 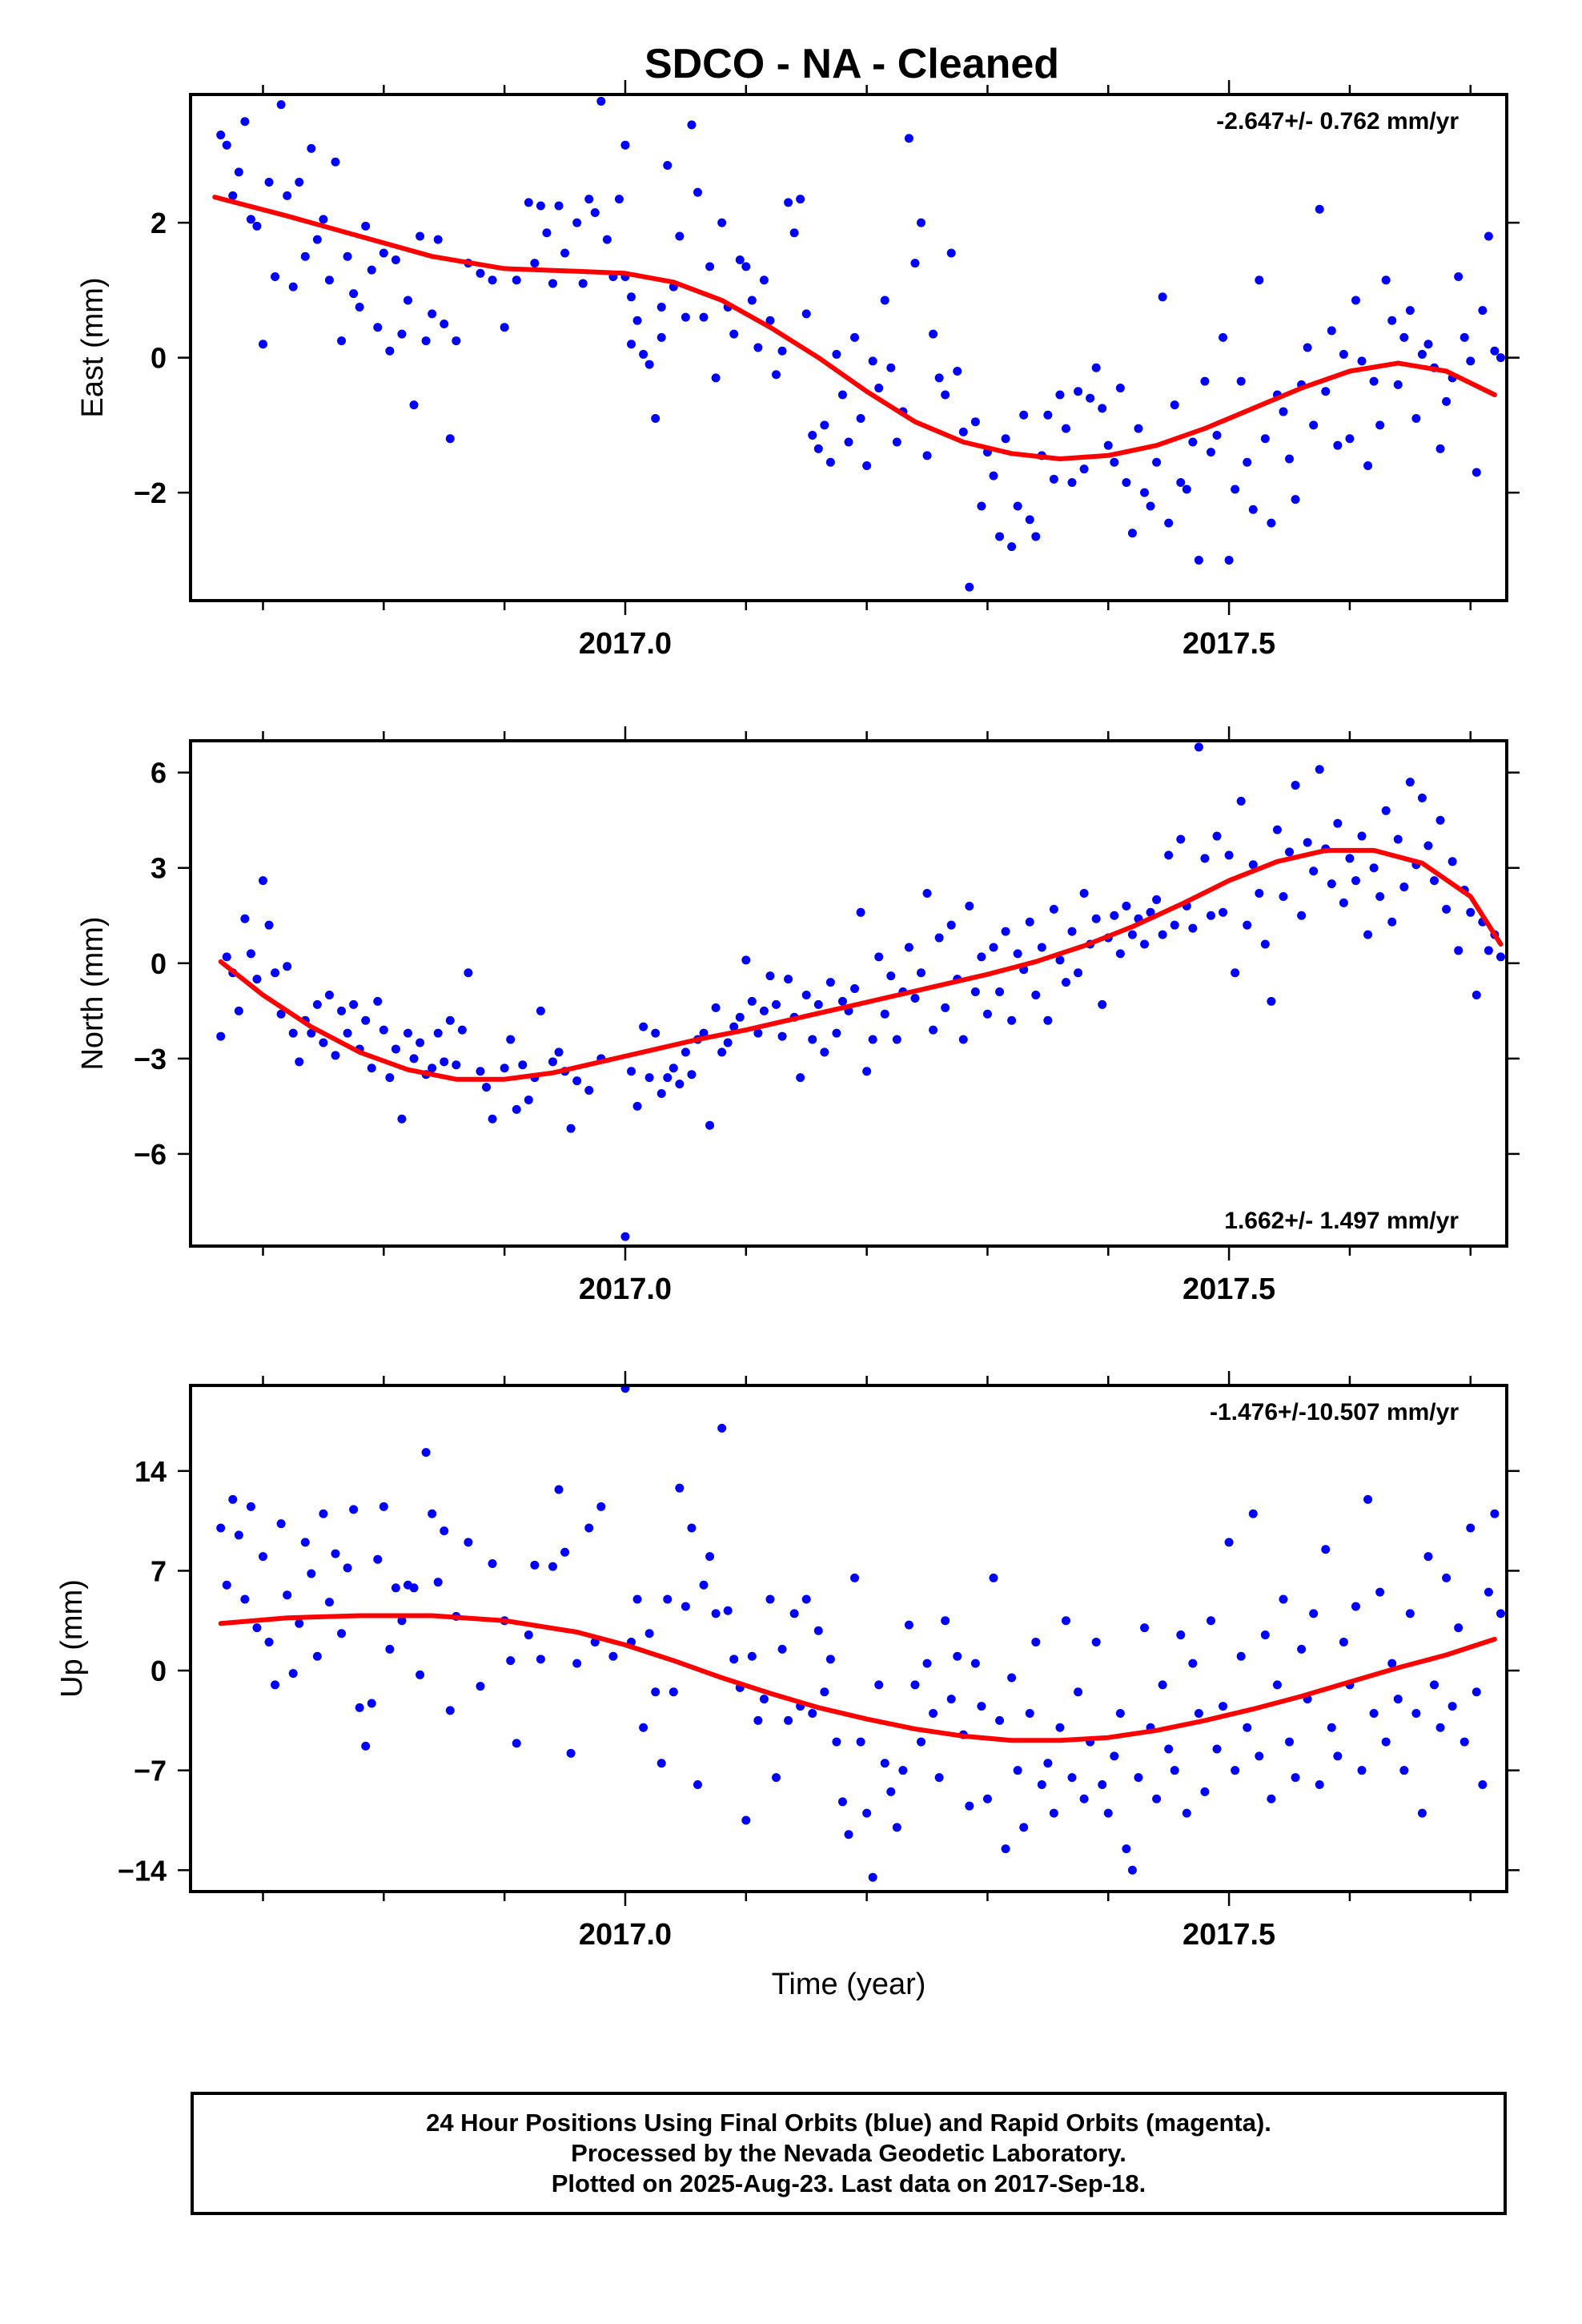 What do you see at coordinates (861, 964) in the screenshot?
I see `fit-curve` at bounding box center [861, 964].